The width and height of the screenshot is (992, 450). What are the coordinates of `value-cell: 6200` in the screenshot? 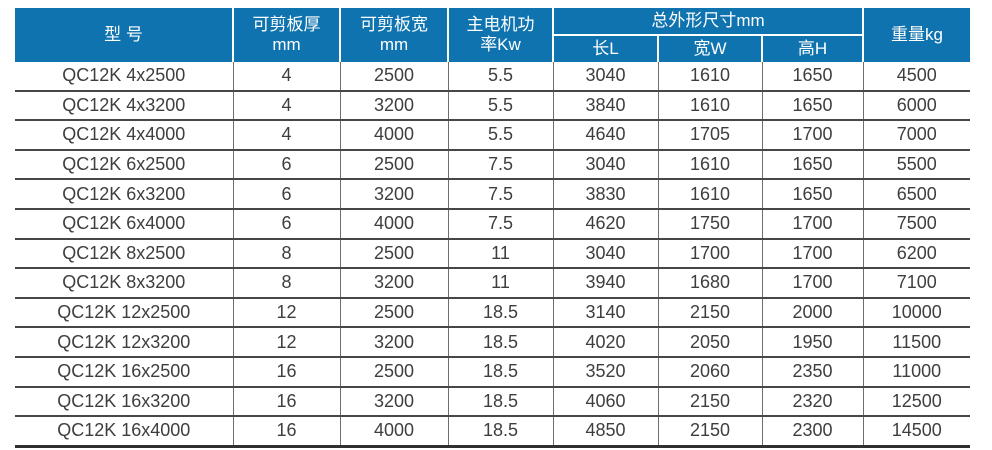 It's located at (916, 254).